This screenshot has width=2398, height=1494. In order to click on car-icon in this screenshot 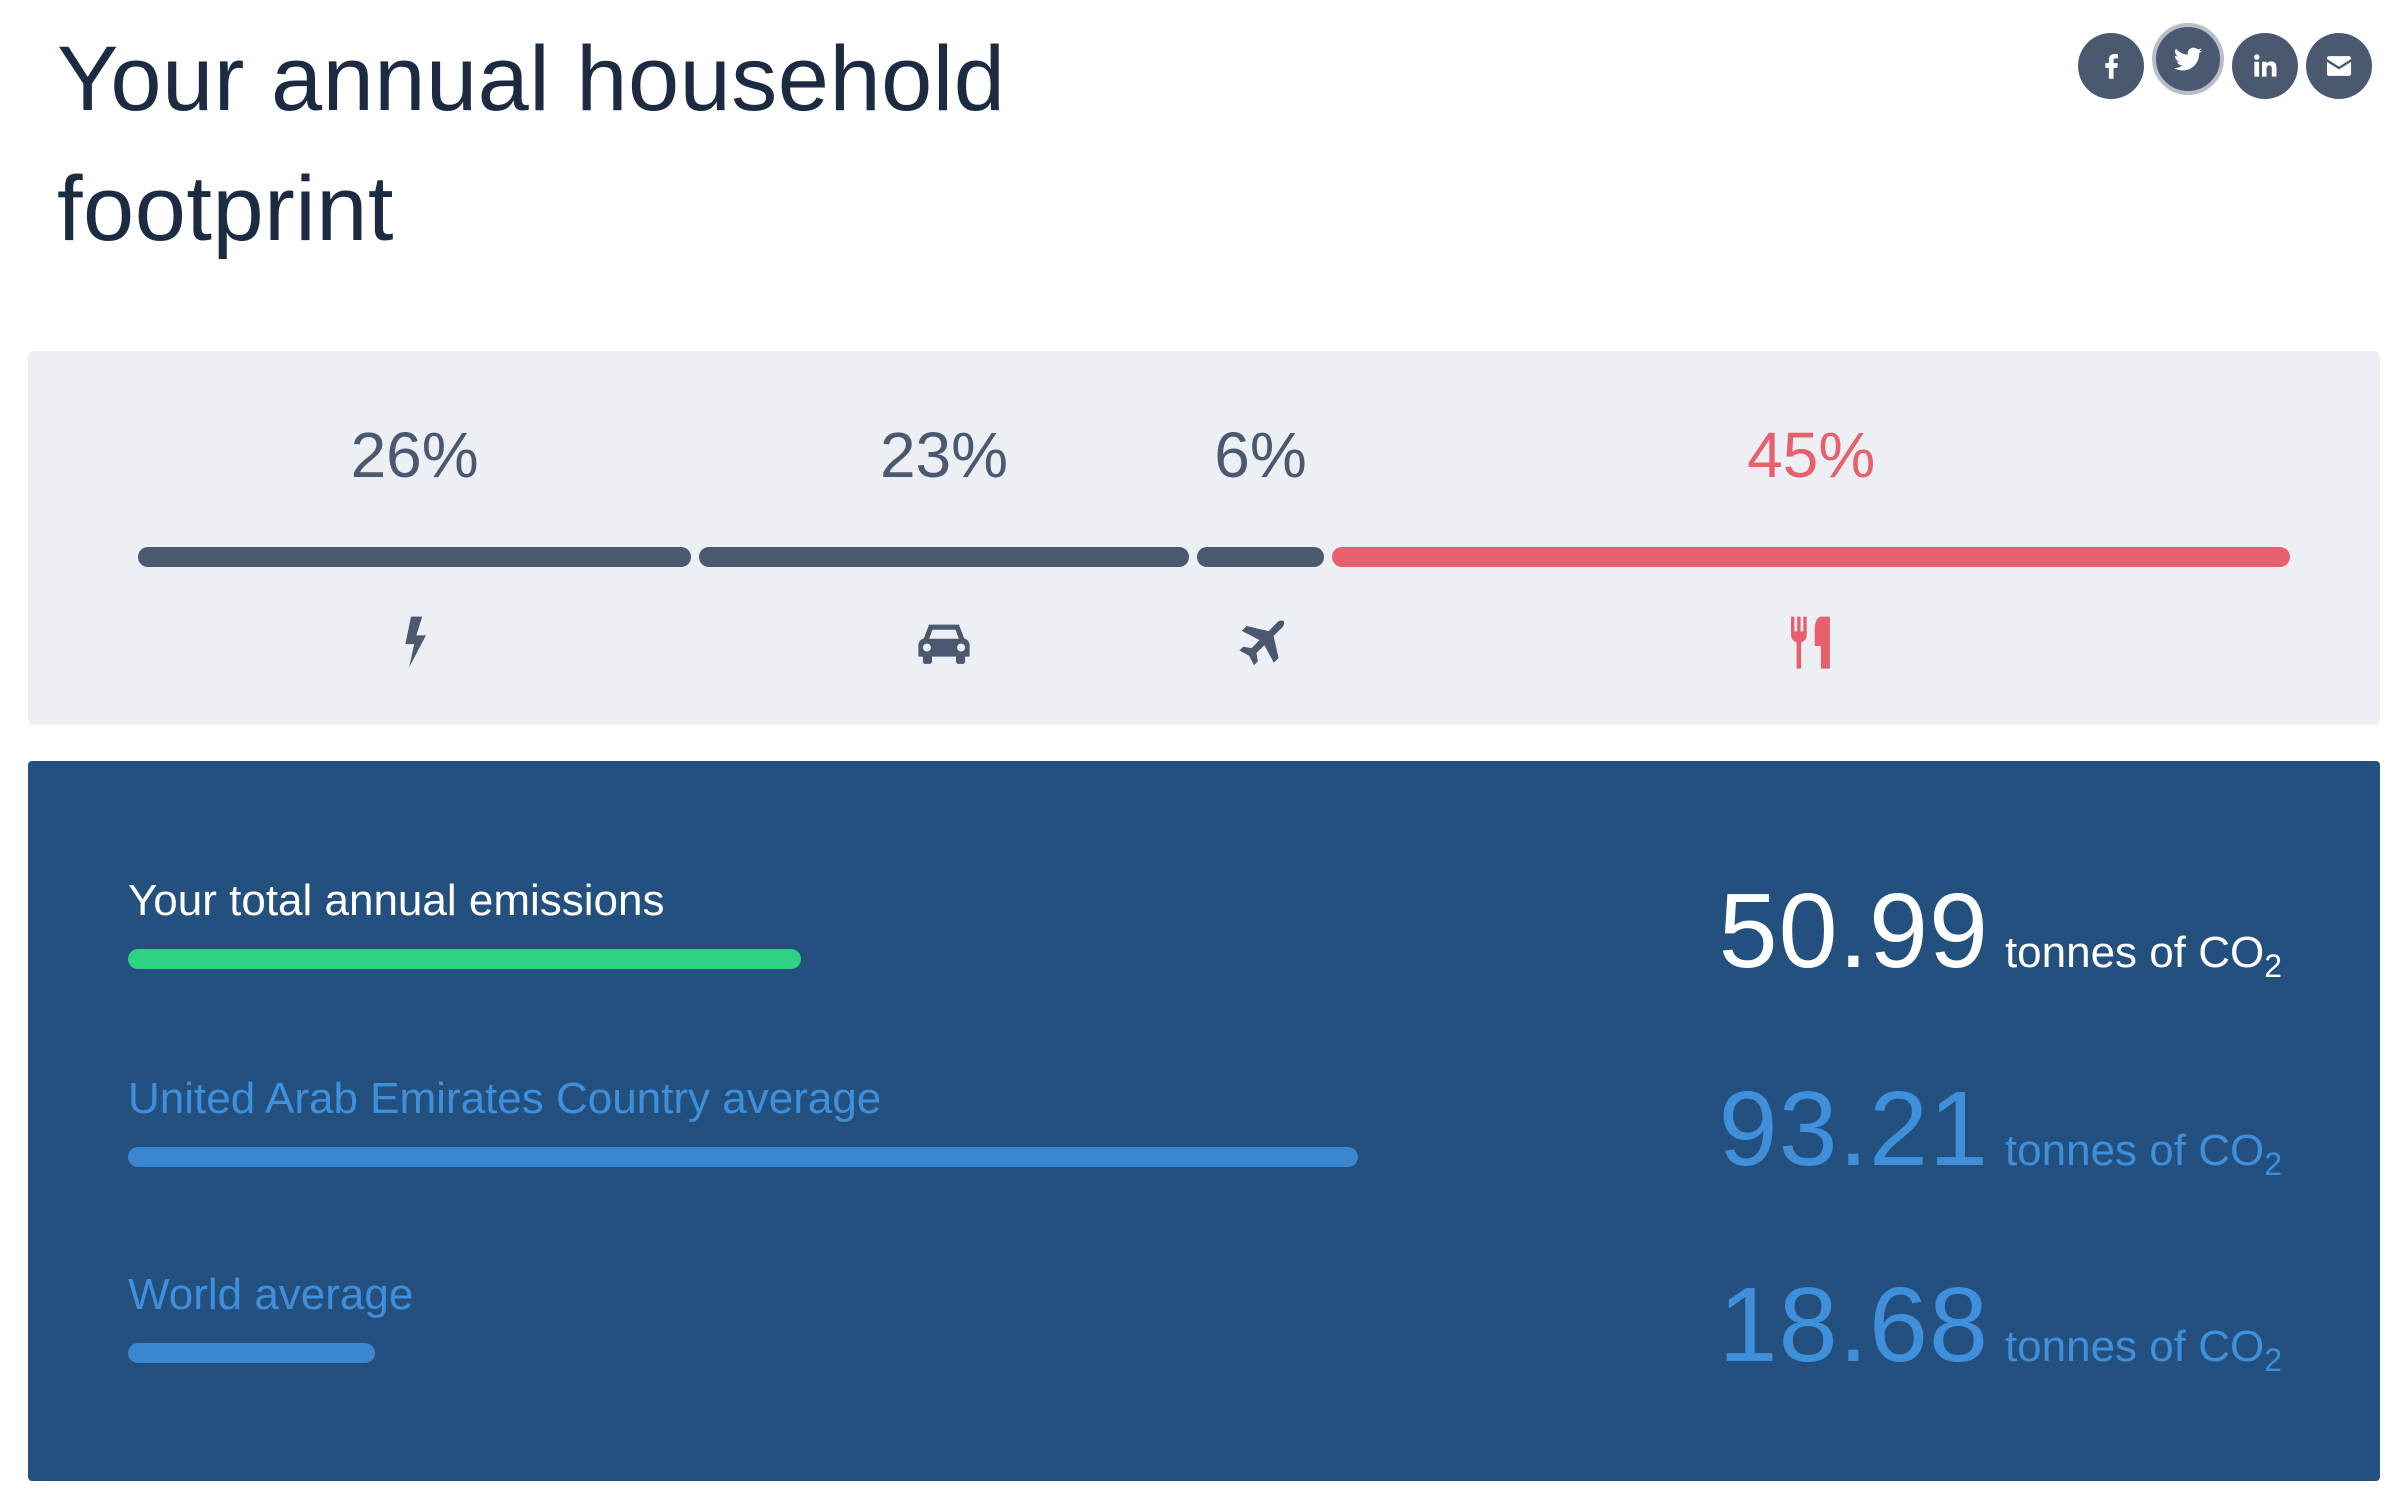, I will do `click(944, 644)`.